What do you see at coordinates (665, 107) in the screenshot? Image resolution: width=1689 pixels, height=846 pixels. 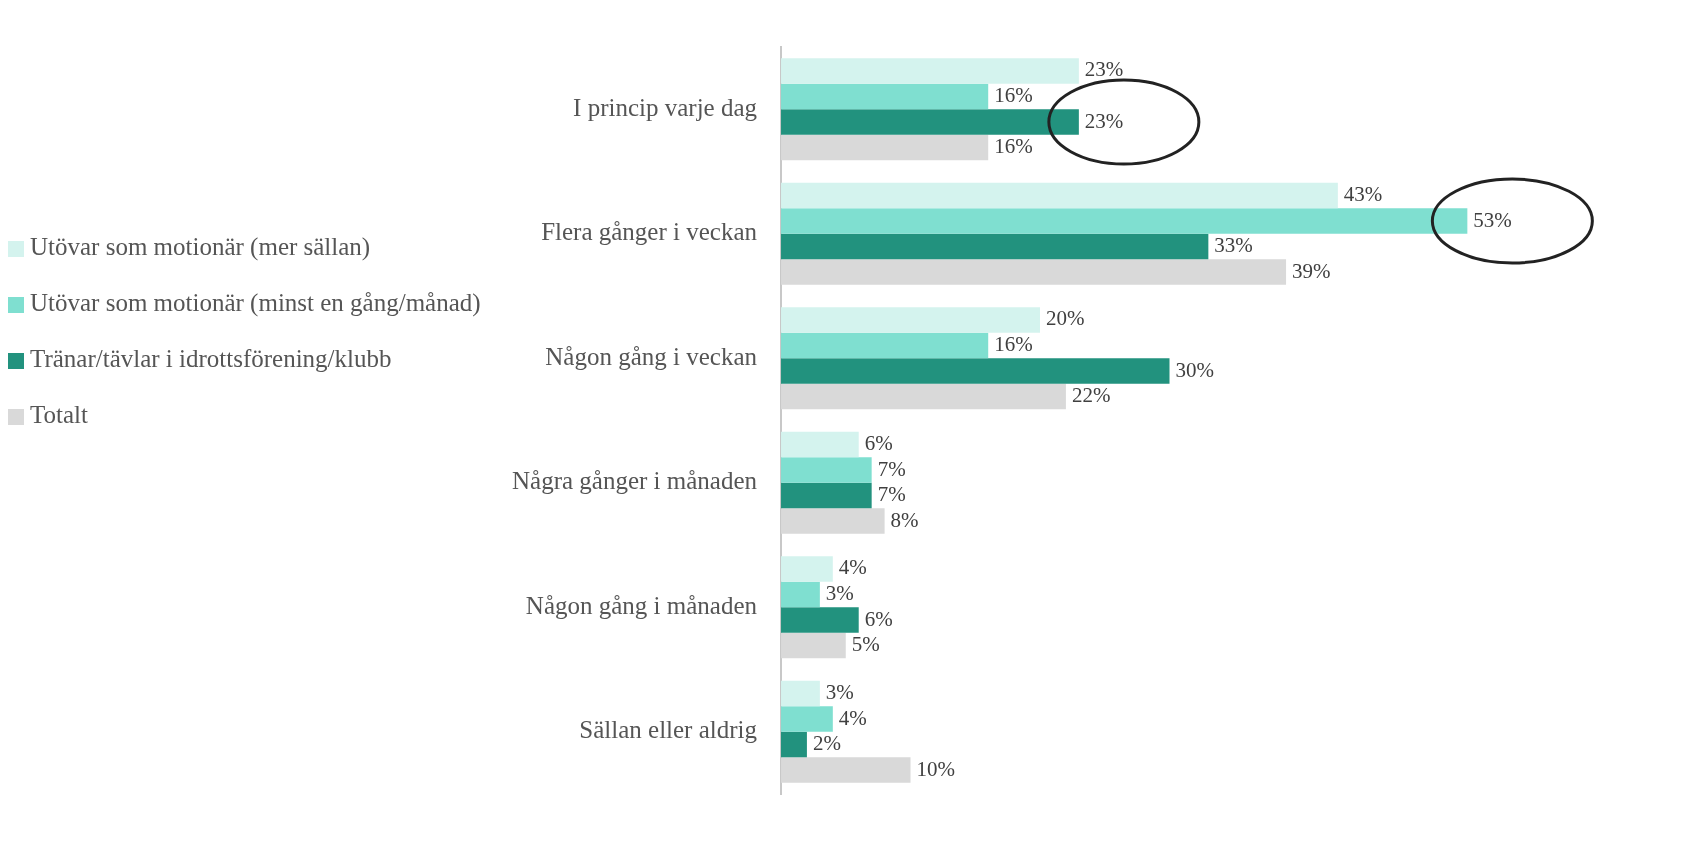 I see `y-tick-label: I princip varje dag` at bounding box center [665, 107].